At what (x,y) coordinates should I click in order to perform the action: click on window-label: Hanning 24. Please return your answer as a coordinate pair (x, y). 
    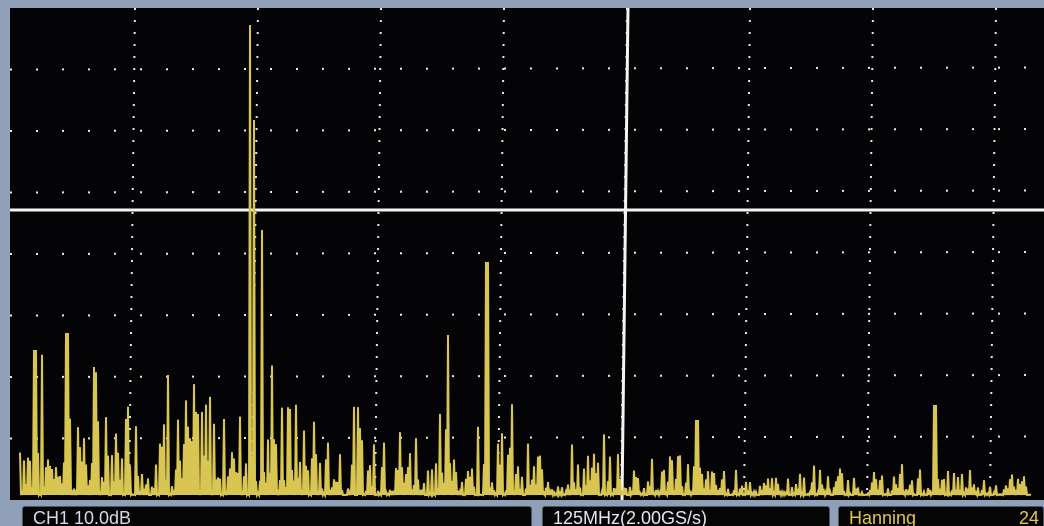
    Looking at the image, I should click on (941, 516).